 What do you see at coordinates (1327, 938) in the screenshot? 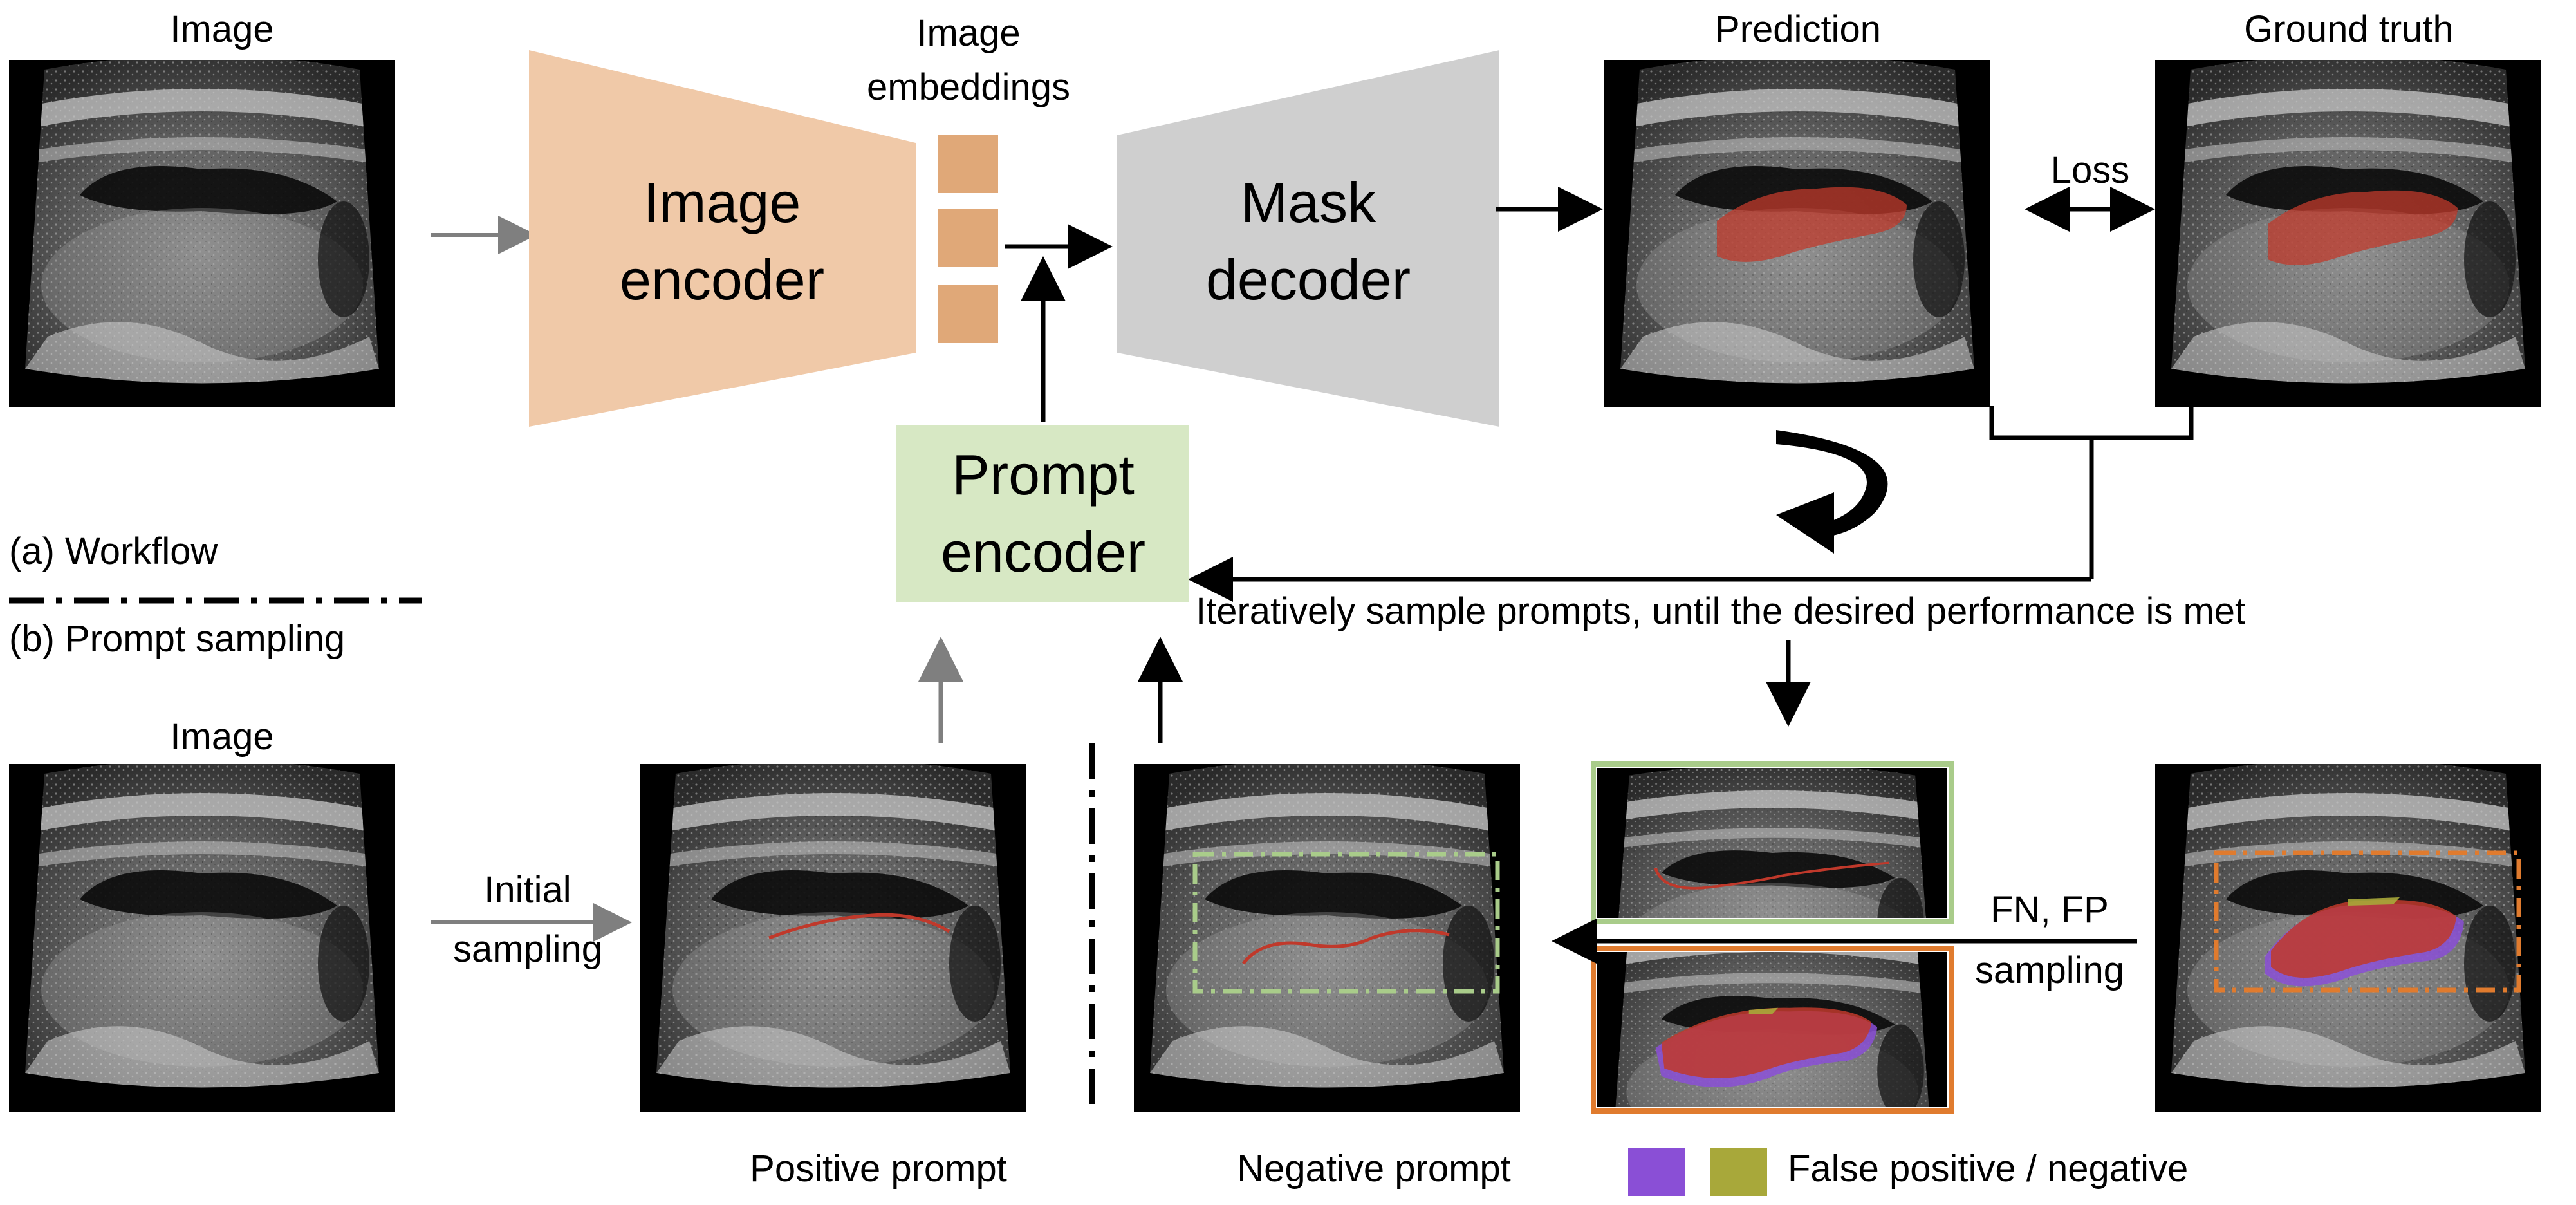
I see `negative-prompt-image` at bounding box center [1327, 938].